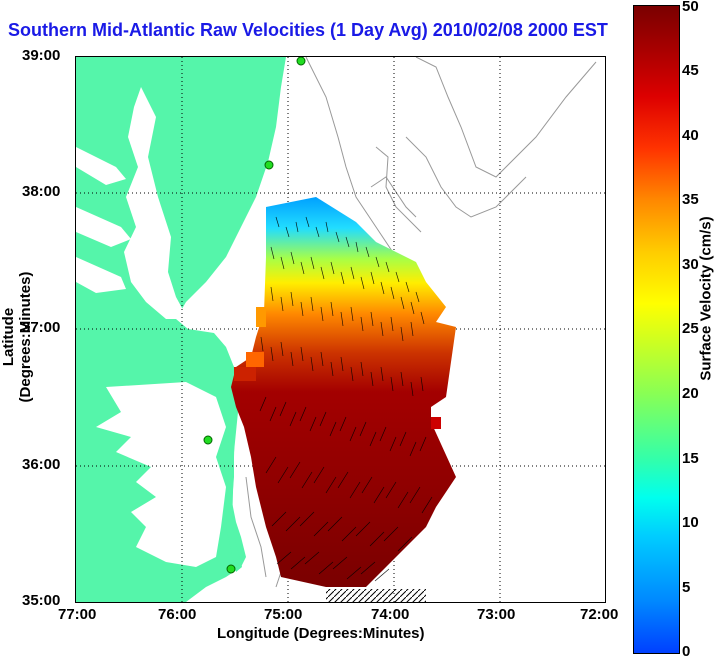 This screenshot has width=724, height=660. What do you see at coordinates (690, 264) in the screenshot?
I see `colorbar-tick: 30` at bounding box center [690, 264].